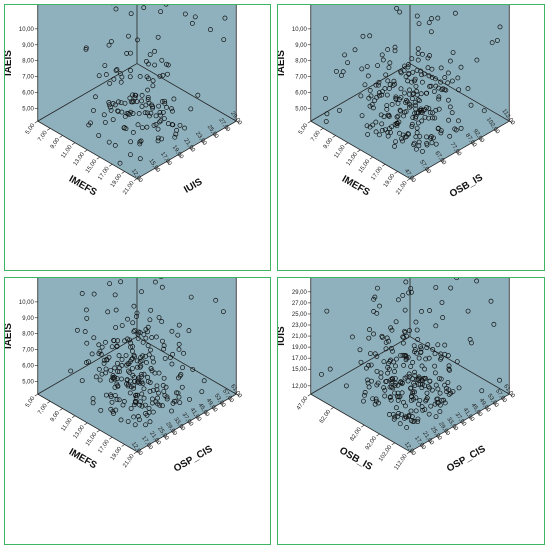 The image size is (550, 550). I want to click on left-axis-tick-label: 5,00, so click(31, 128).